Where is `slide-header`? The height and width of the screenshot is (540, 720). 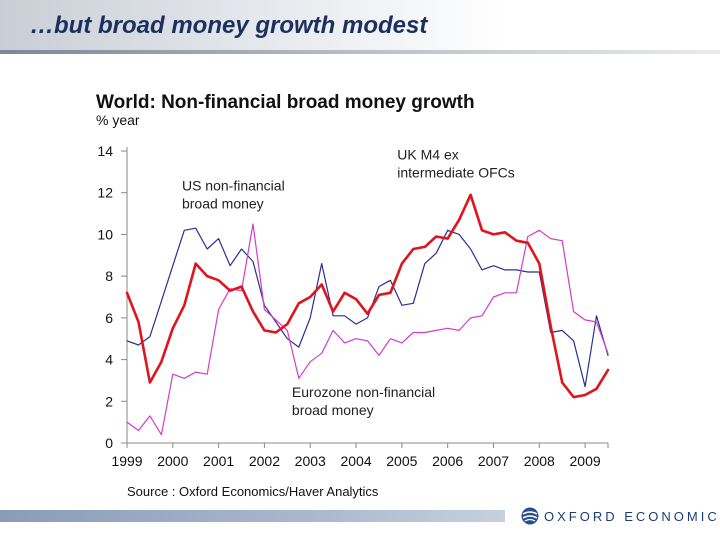
slide-header is located at coordinates (360, 25).